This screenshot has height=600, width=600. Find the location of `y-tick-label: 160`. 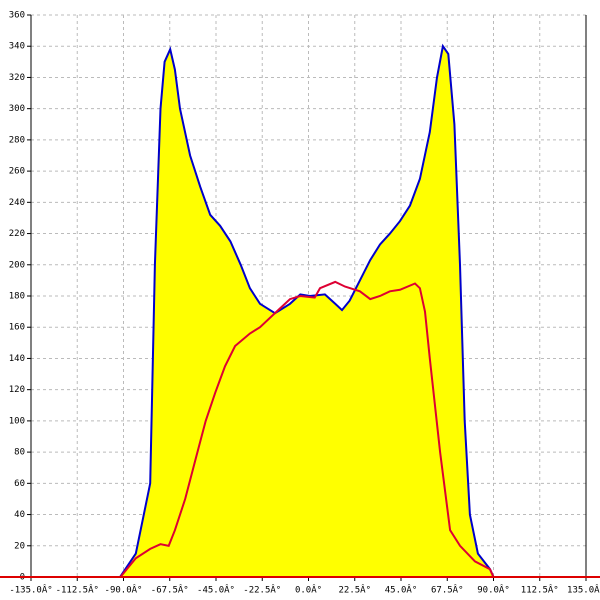

y-tick-label: 160 is located at coordinates (17, 328).